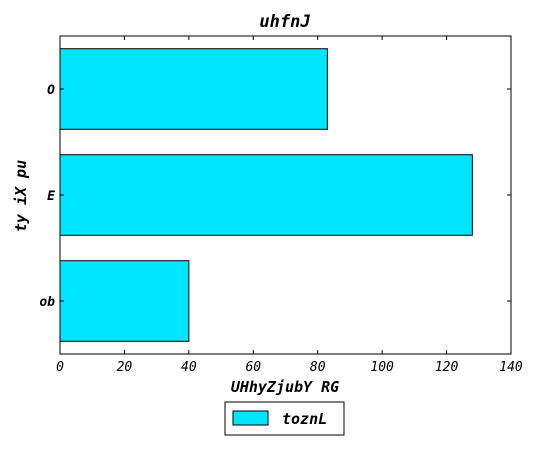  What do you see at coordinates (47, 302) in the screenshot?
I see `y-tick-label-ob: ob` at bounding box center [47, 302].